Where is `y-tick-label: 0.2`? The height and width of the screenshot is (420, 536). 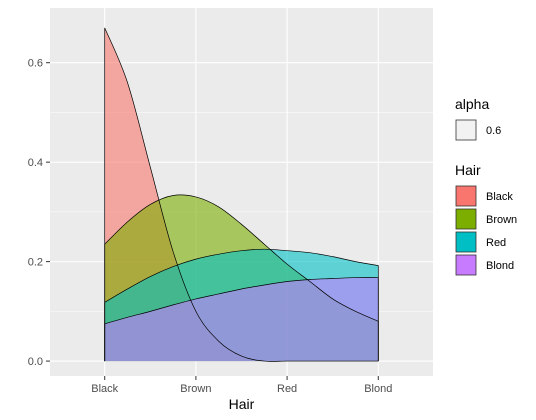 y-tick-label: 0.2 is located at coordinates (35, 263).